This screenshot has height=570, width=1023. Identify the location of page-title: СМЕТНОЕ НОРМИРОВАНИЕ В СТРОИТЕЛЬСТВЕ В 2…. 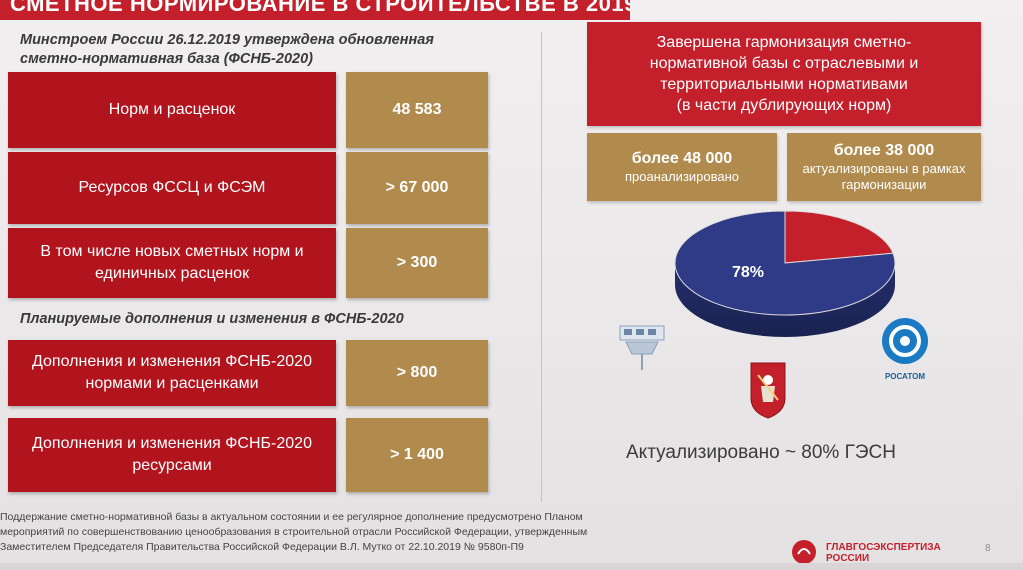
(320, 8).